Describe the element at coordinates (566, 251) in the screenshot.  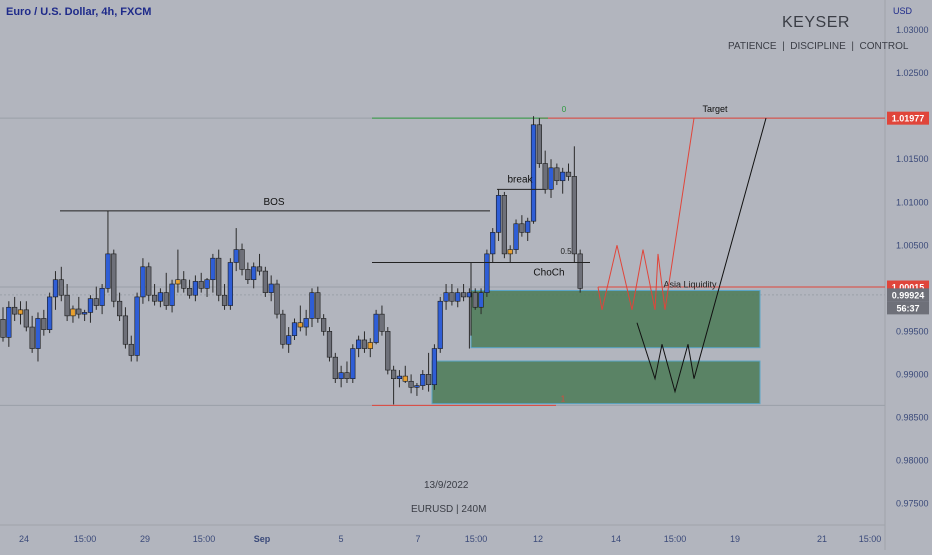
I see `fib-05-label: 0.5` at that location.